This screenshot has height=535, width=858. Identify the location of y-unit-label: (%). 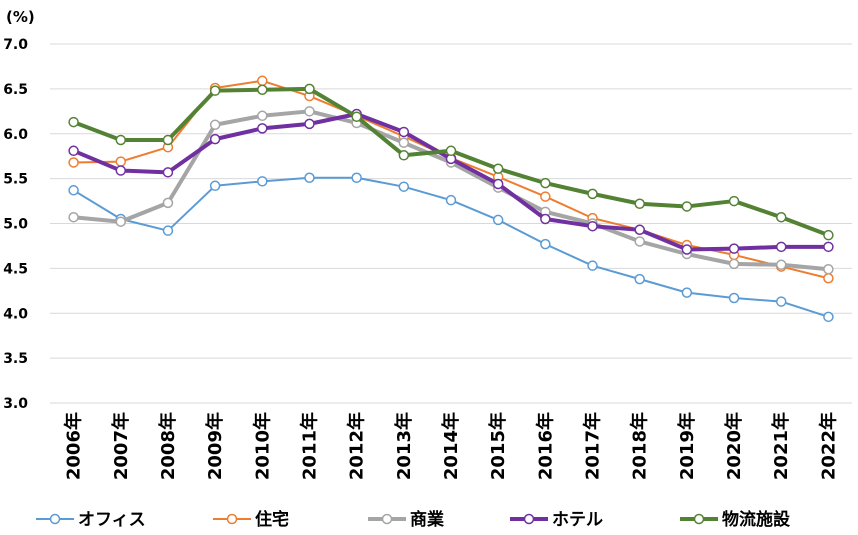
(20, 17).